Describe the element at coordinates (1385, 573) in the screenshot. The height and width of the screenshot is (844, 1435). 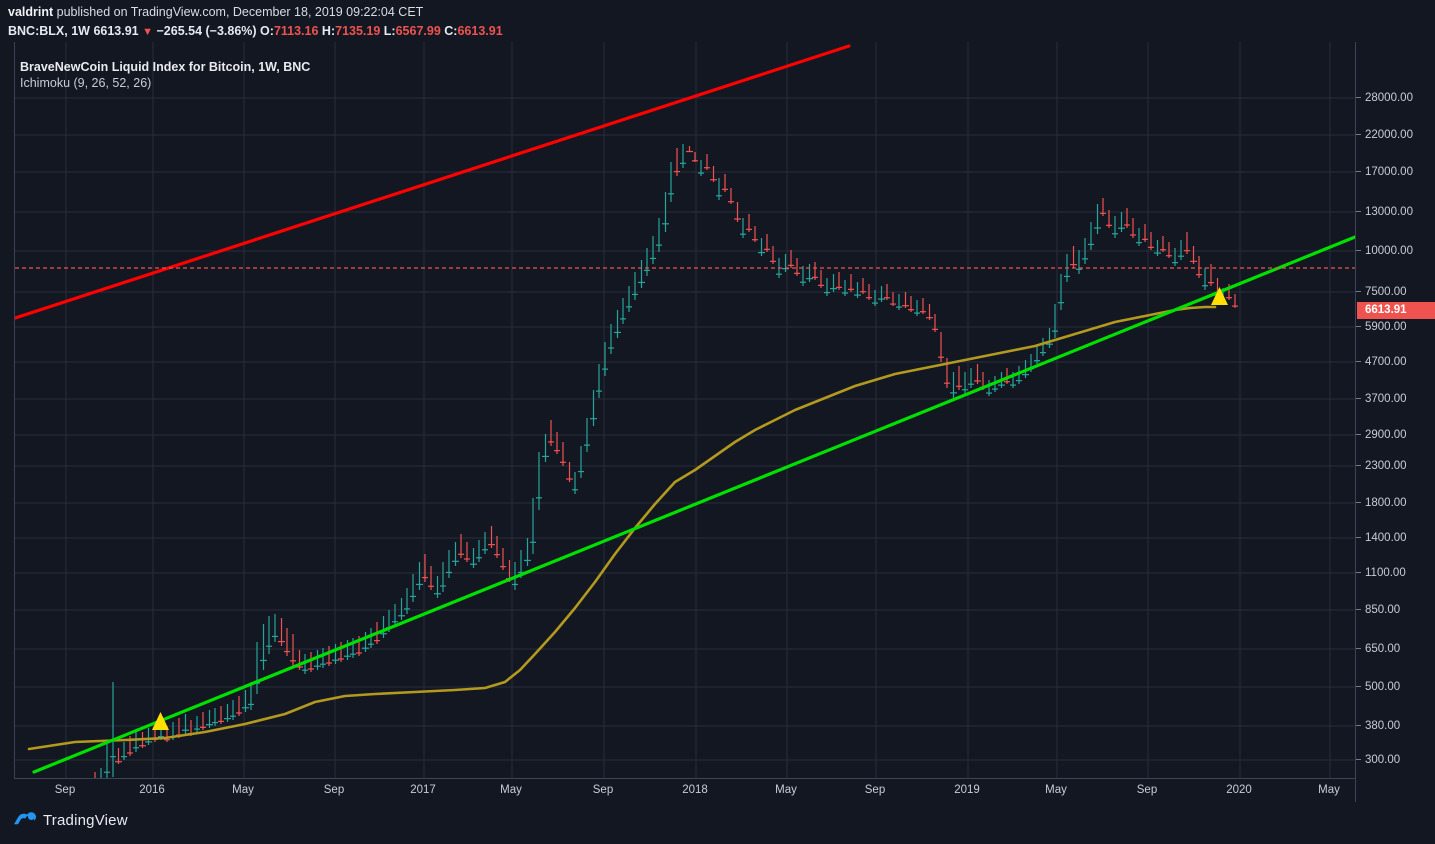
I see `price-tick-label: 1100.00` at that location.